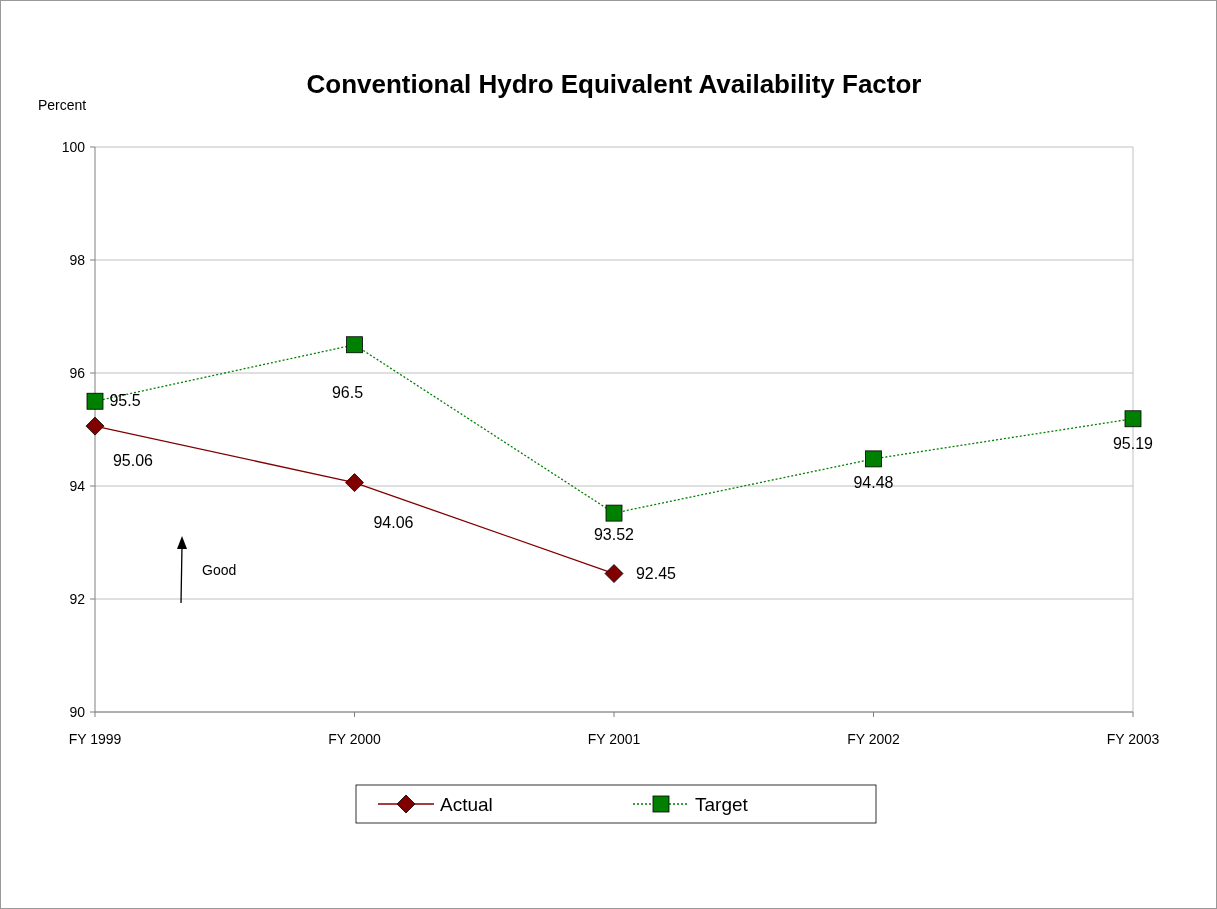 The image size is (1217, 909). I want to click on chart-title: Conventional Hydro Equivalent Availability Factor, so click(614, 84).